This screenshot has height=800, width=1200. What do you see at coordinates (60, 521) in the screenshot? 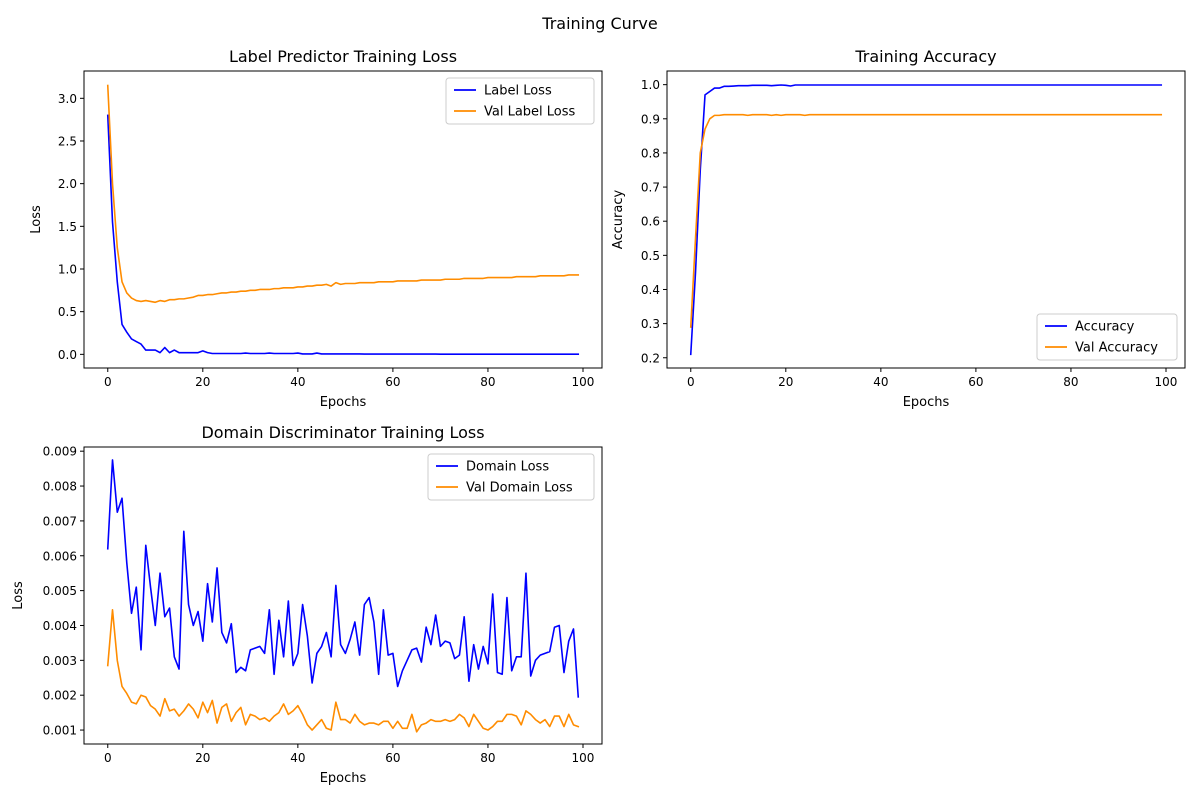
I see `y-tick-label: 0.007` at bounding box center [60, 521].